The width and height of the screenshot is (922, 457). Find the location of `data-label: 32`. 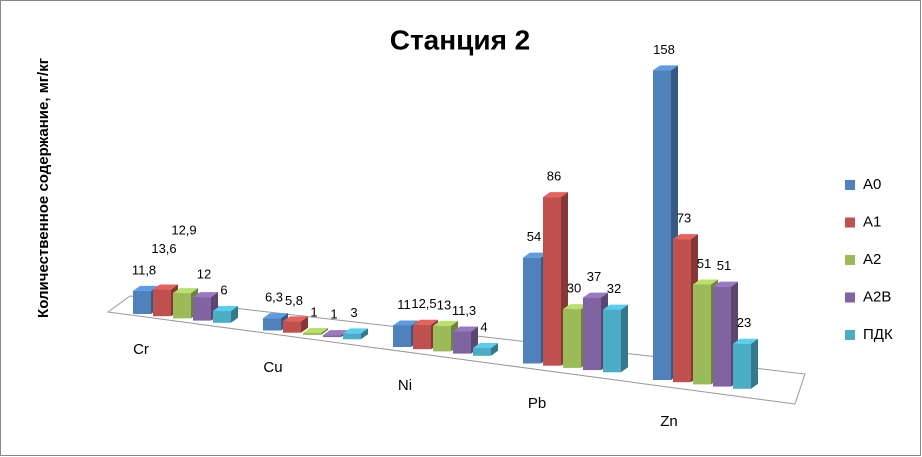

data-label: 32 is located at coordinates (614, 288).